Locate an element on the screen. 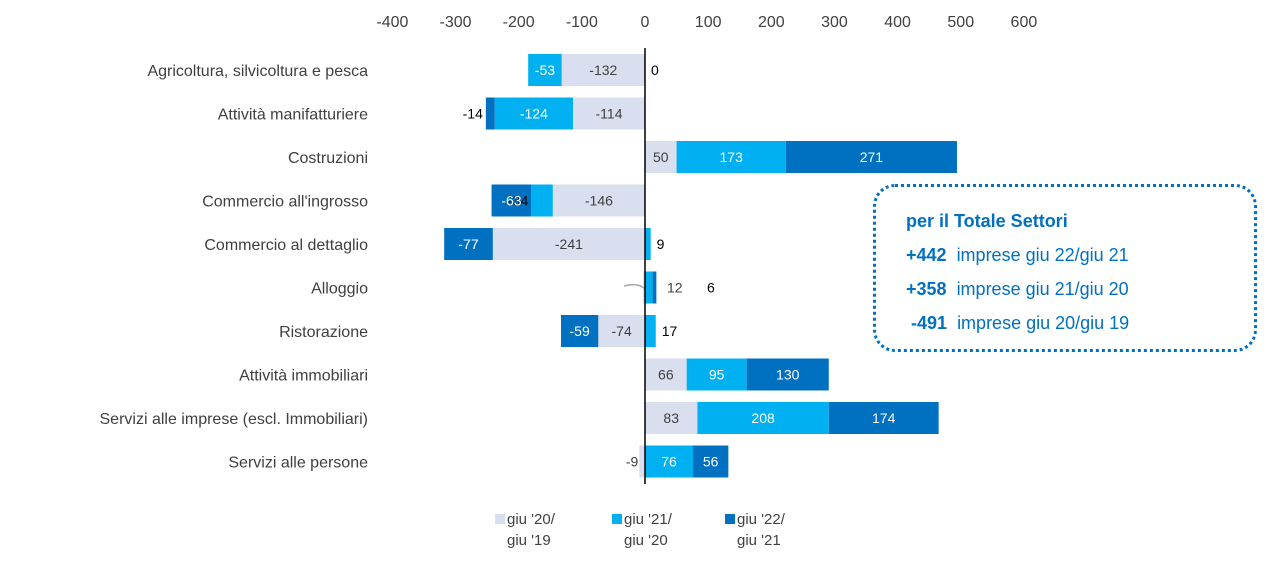  legend-label: giu '19 is located at coordinates (529, 540).